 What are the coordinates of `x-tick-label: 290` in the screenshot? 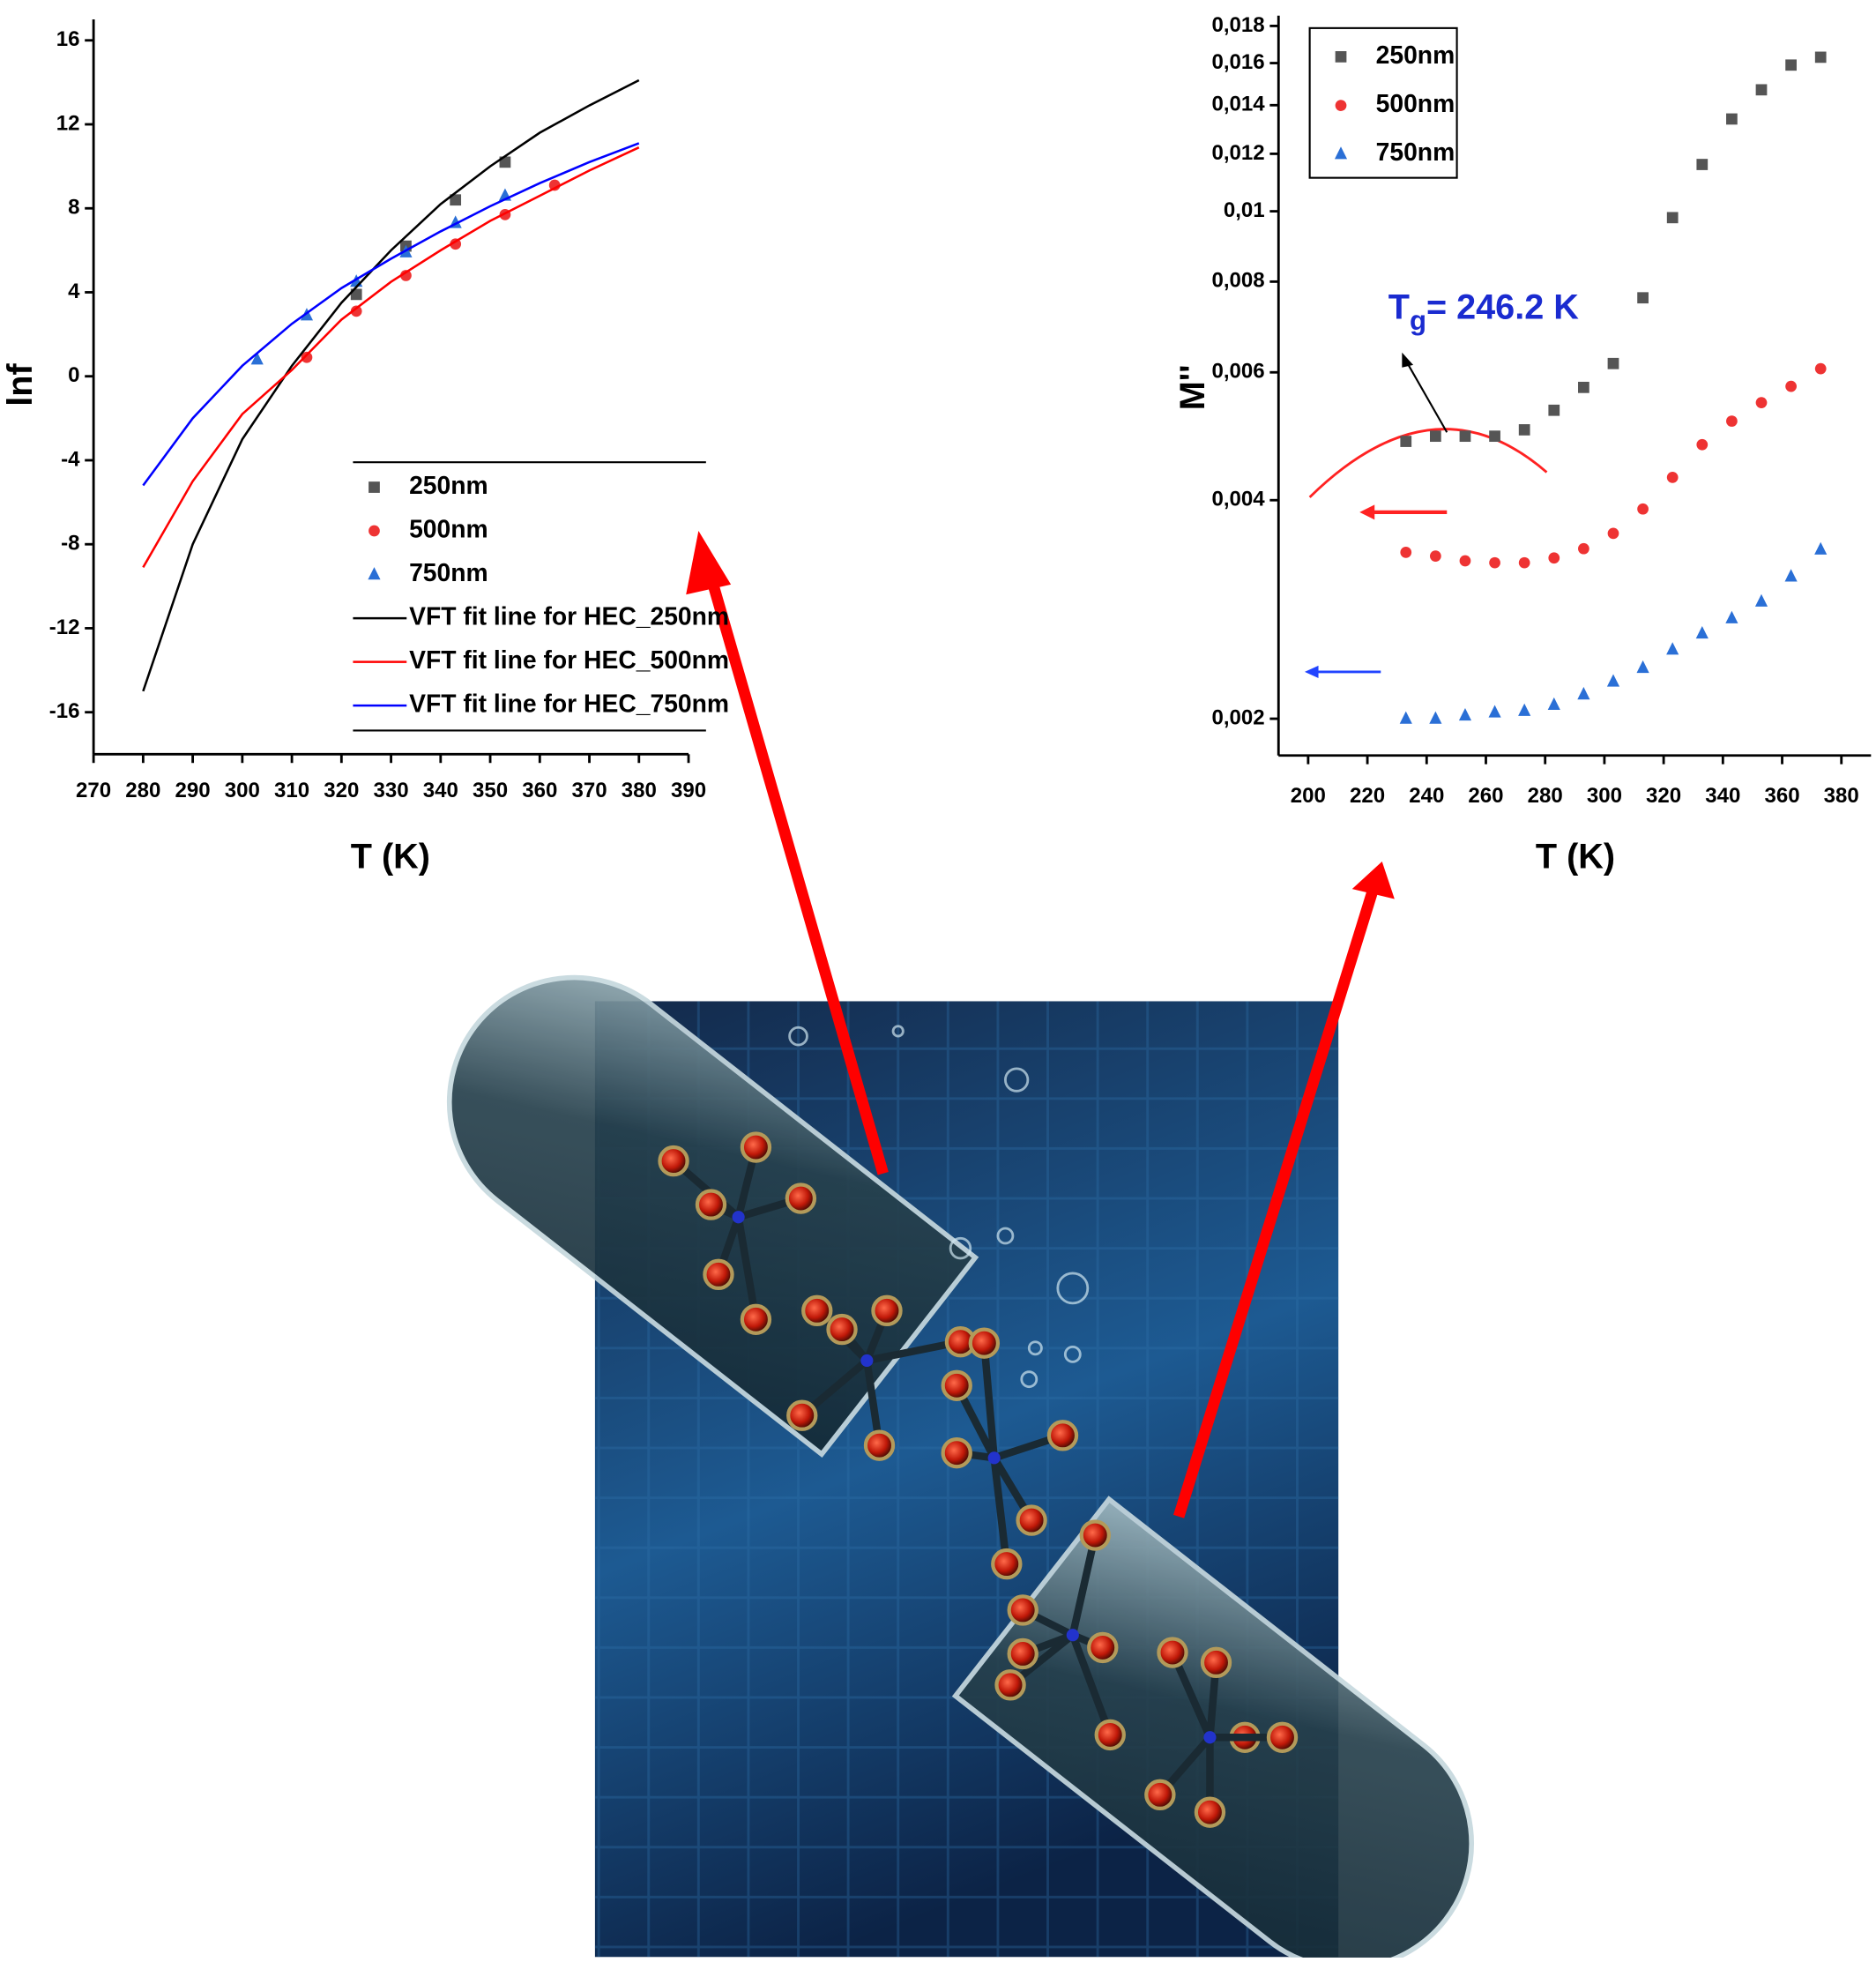 It's located at (193, 790).